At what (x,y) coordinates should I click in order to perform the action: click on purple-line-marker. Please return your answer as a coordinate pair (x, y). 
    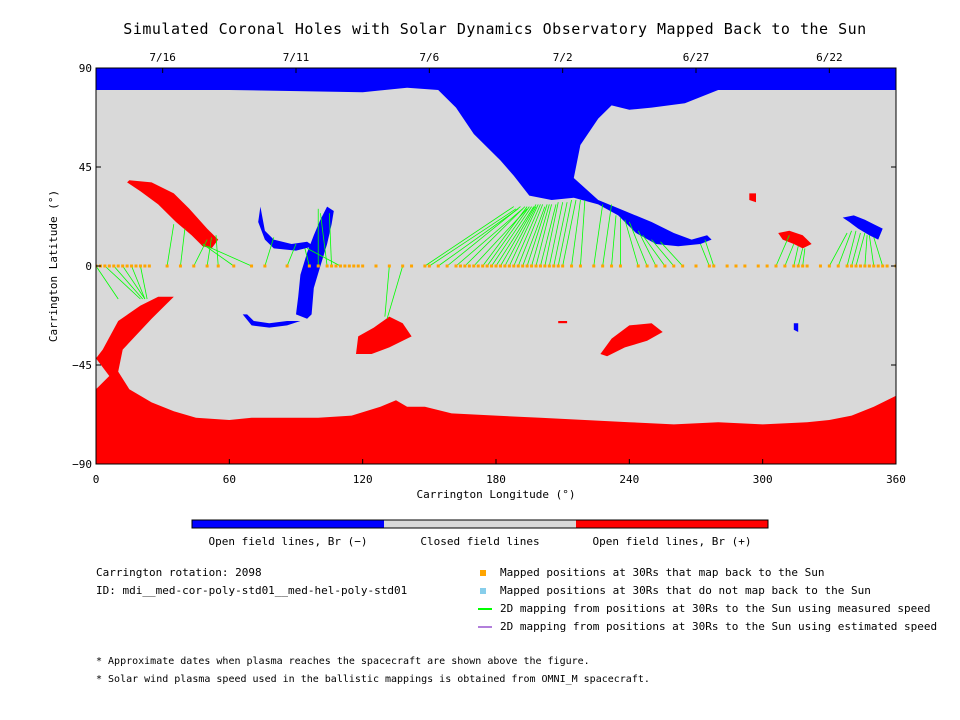
    Looking at the image, I should click on (485, 627).